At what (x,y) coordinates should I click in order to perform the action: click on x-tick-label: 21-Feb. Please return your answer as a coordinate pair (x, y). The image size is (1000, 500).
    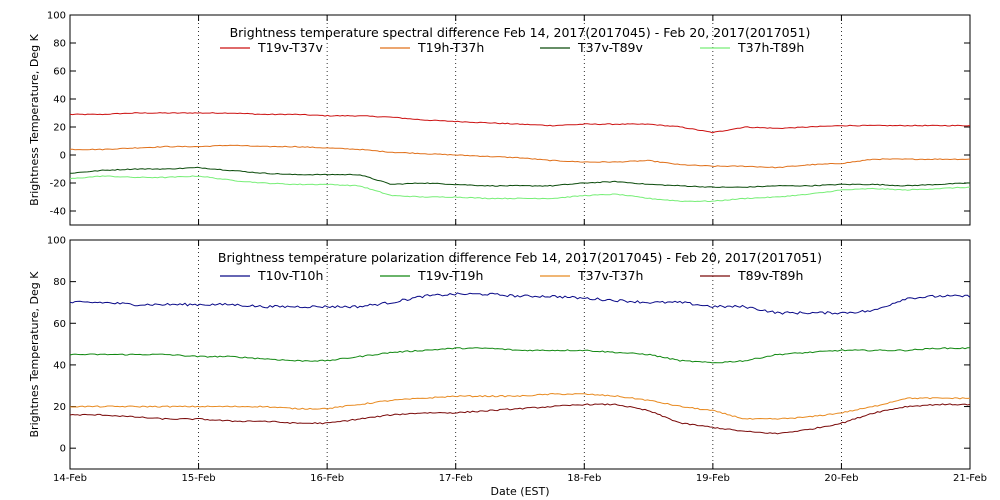
    Looking at the image, I should click on (970, 478).